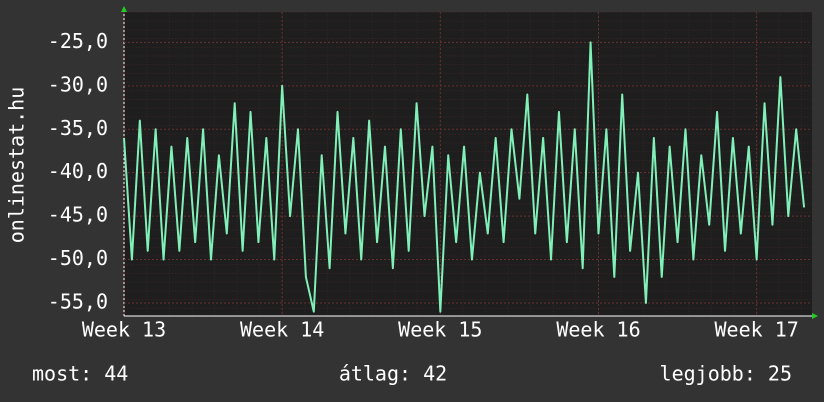 This screenshot has height=402, width=824. What do you see at coordinates (78, 258) in the screenshot?
I see `y-tick-label: -50,0` at bounding box center [78, 258].